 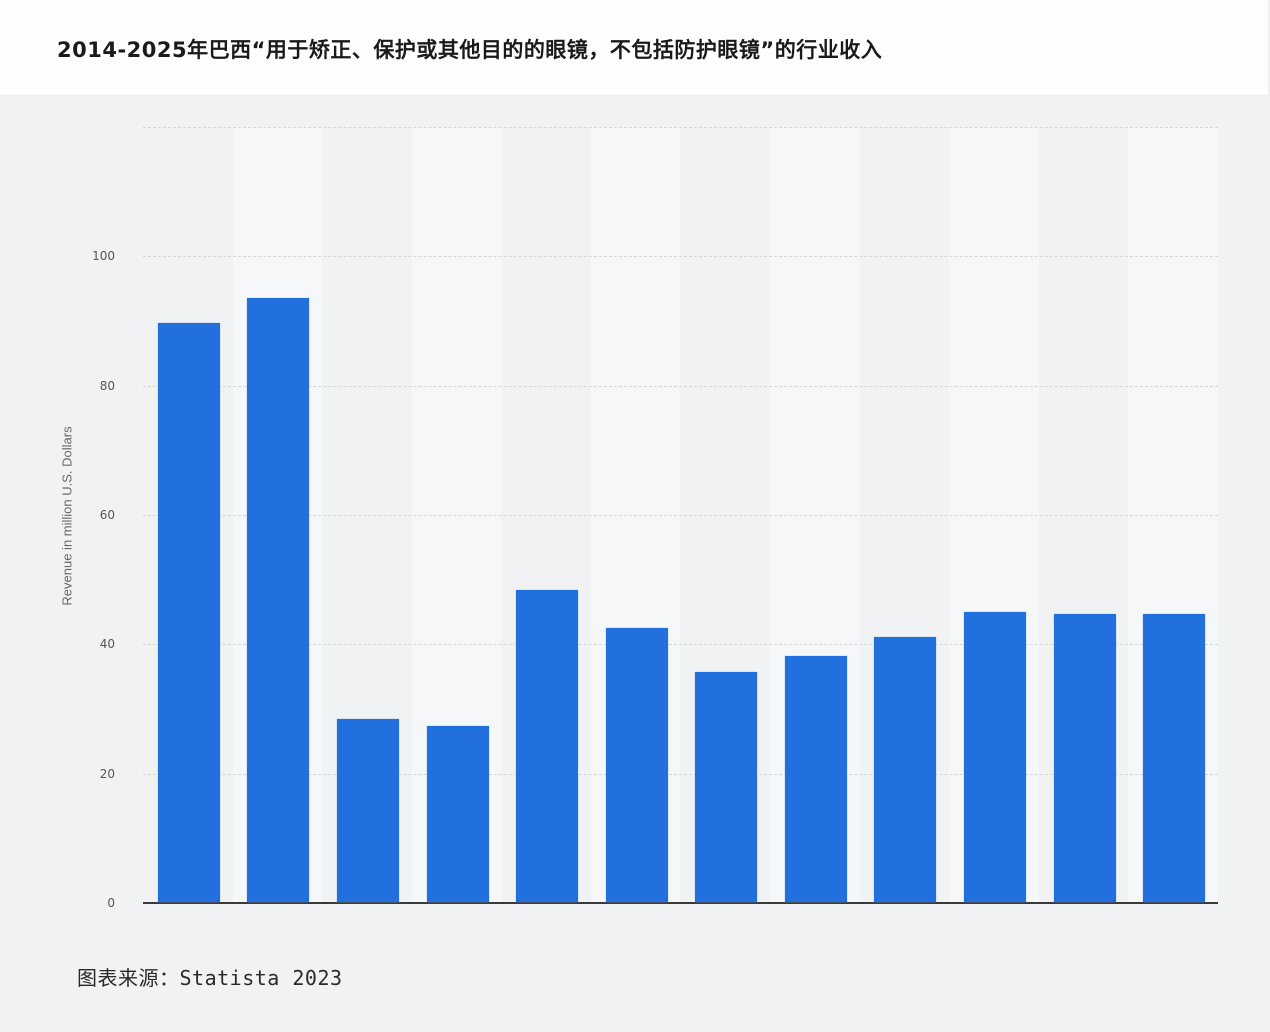 What do you see at coordinates (278, 600) in the screenshot?
I see `bar-2015` at bounding box center [278, 600].